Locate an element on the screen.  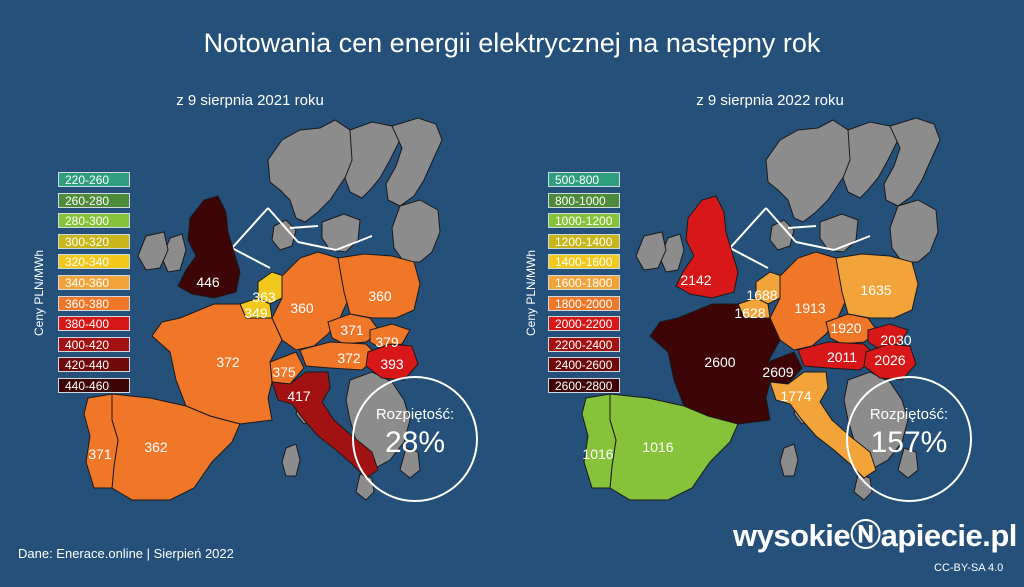
value-be: 349 is located at coordinates (256, 313).